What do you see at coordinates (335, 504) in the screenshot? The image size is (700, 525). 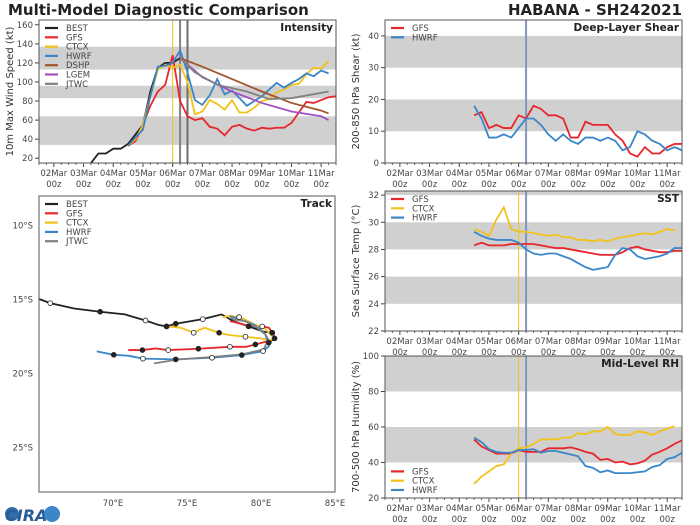 I see `lon-tick-label: 85°E` at bounding box center [335, 504].